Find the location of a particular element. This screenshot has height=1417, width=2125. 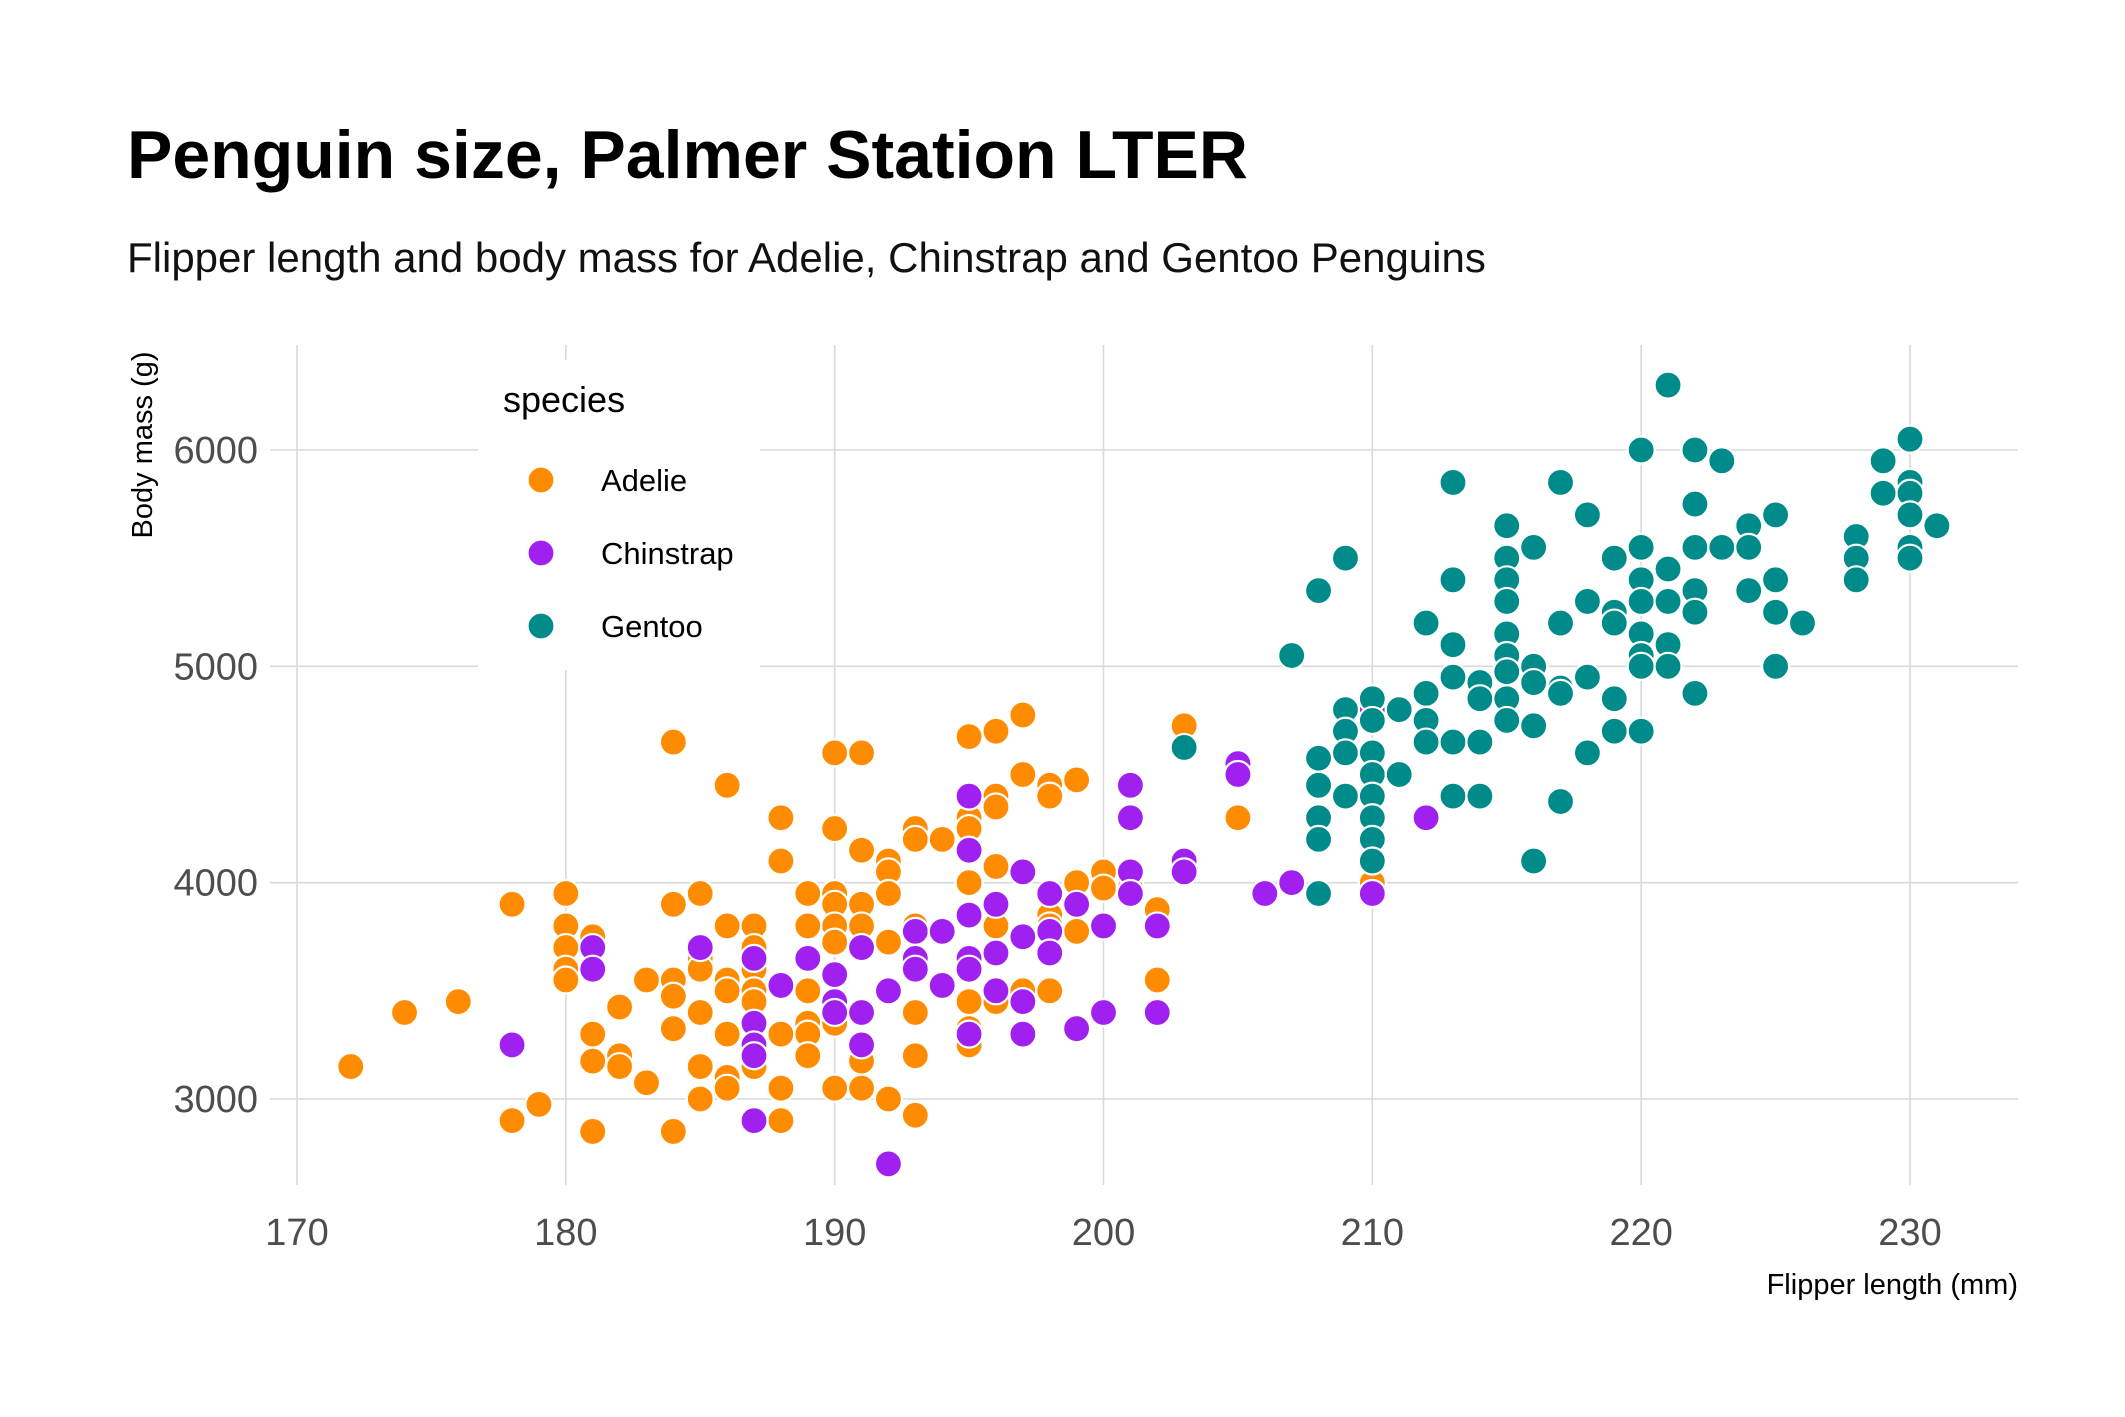

legend-label: Gentoo is located at coordinates (652, 626).